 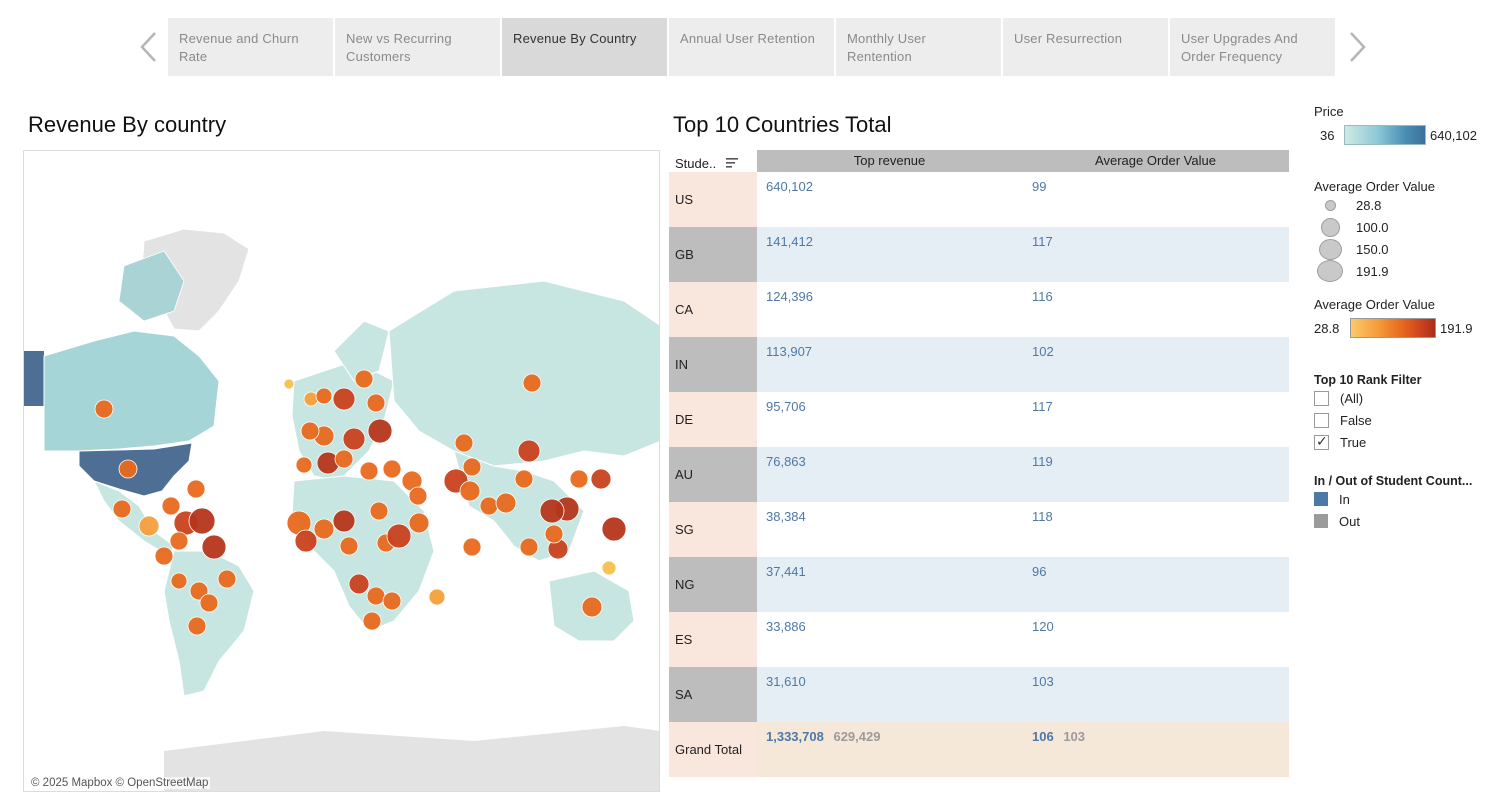 What do you see at coordinates (733, 163) in the screenshot?
I see `sort-icon` at bounding box center [733, 163].